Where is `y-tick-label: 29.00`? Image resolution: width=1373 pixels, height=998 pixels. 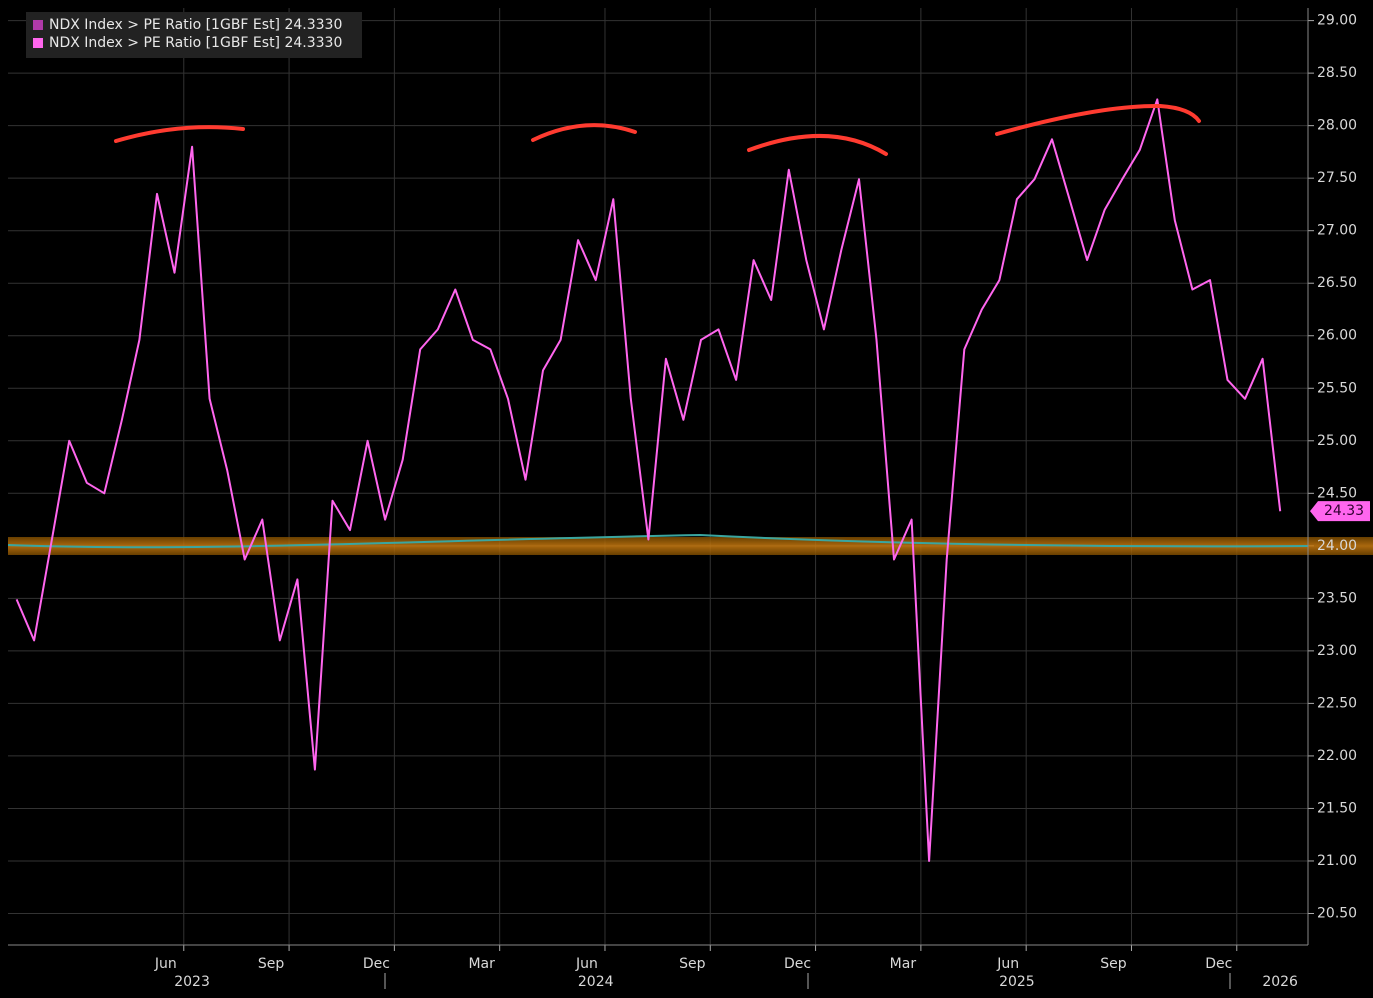 y-tick-label: 29.00 is located at coordinates (1337, 21).